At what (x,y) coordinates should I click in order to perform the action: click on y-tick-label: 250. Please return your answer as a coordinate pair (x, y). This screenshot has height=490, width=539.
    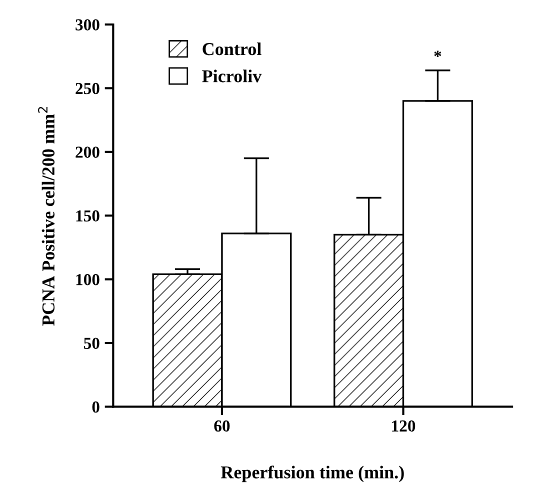
    Looking at the image, I should click on (88, 88).